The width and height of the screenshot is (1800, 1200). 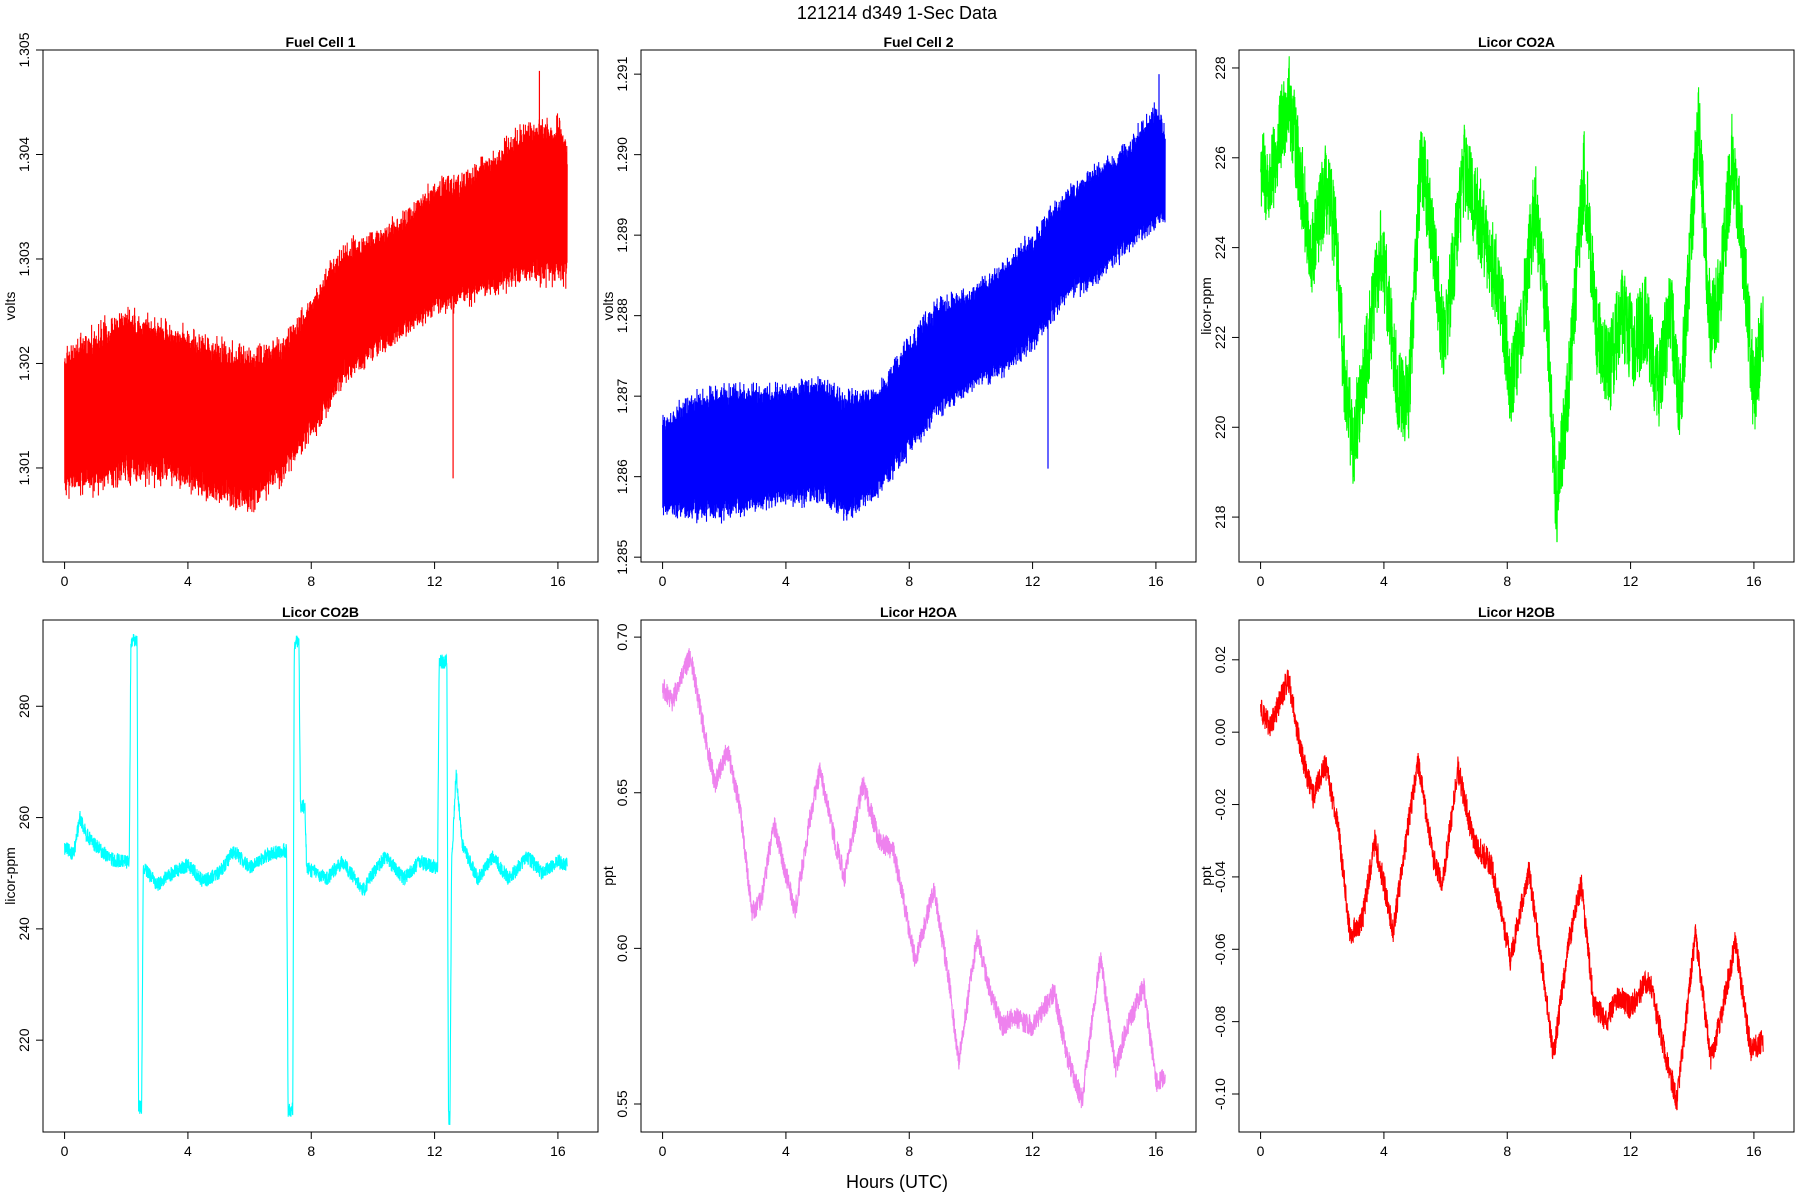 I want to click on licor-co2a-y-tick-label: 228, so click(x=1220, y=68).